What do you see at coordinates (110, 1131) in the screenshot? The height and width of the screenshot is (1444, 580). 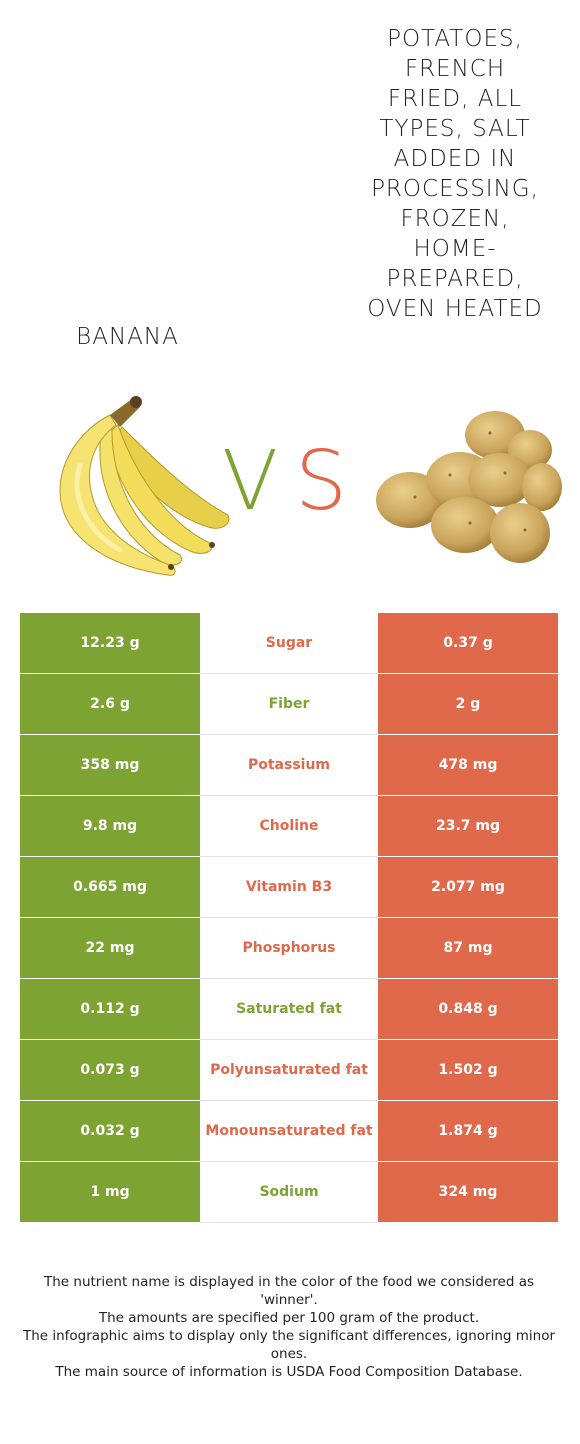 I see `left-value: 0.032 g` at bounding box center [110, 1131].